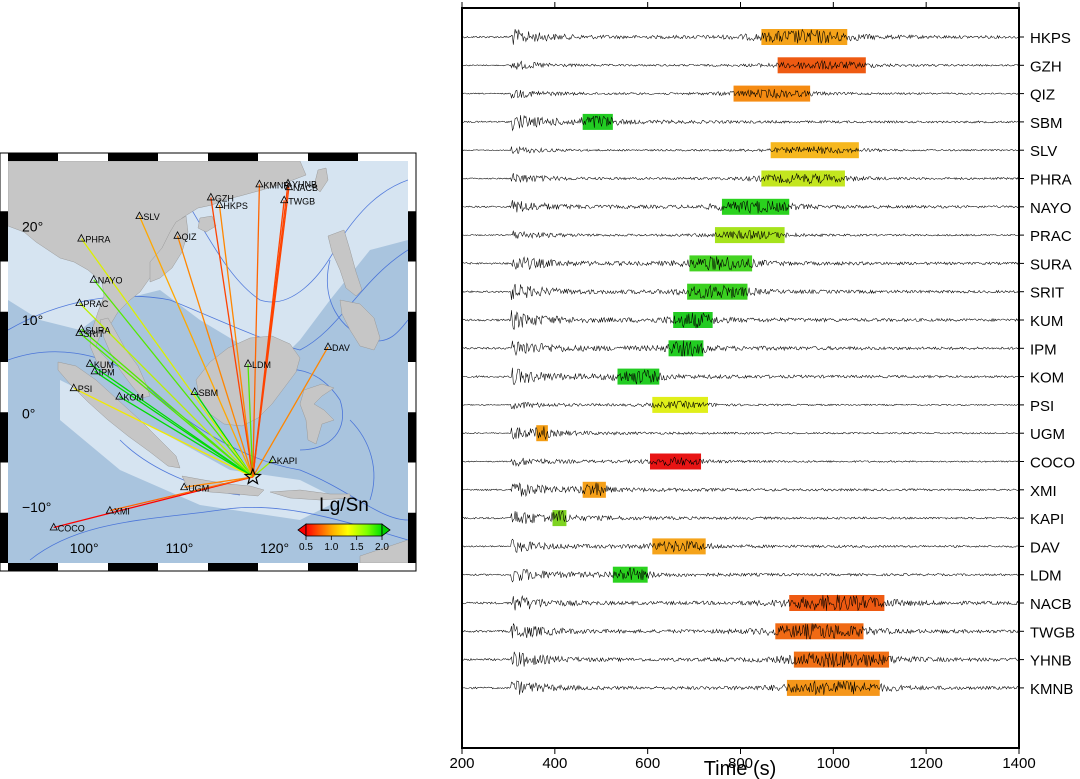  Describe the element at coordinates (1051, 264) in the screenshot. I see `station-label: SURA` at that location.